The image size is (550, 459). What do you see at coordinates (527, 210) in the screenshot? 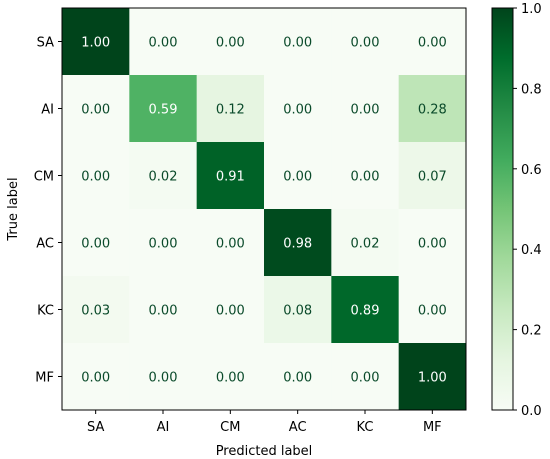
I see `colorbar-ticks: 0.0 0.2 0.4 0.6 0.8 1.0` at bounding box center [527, 210].